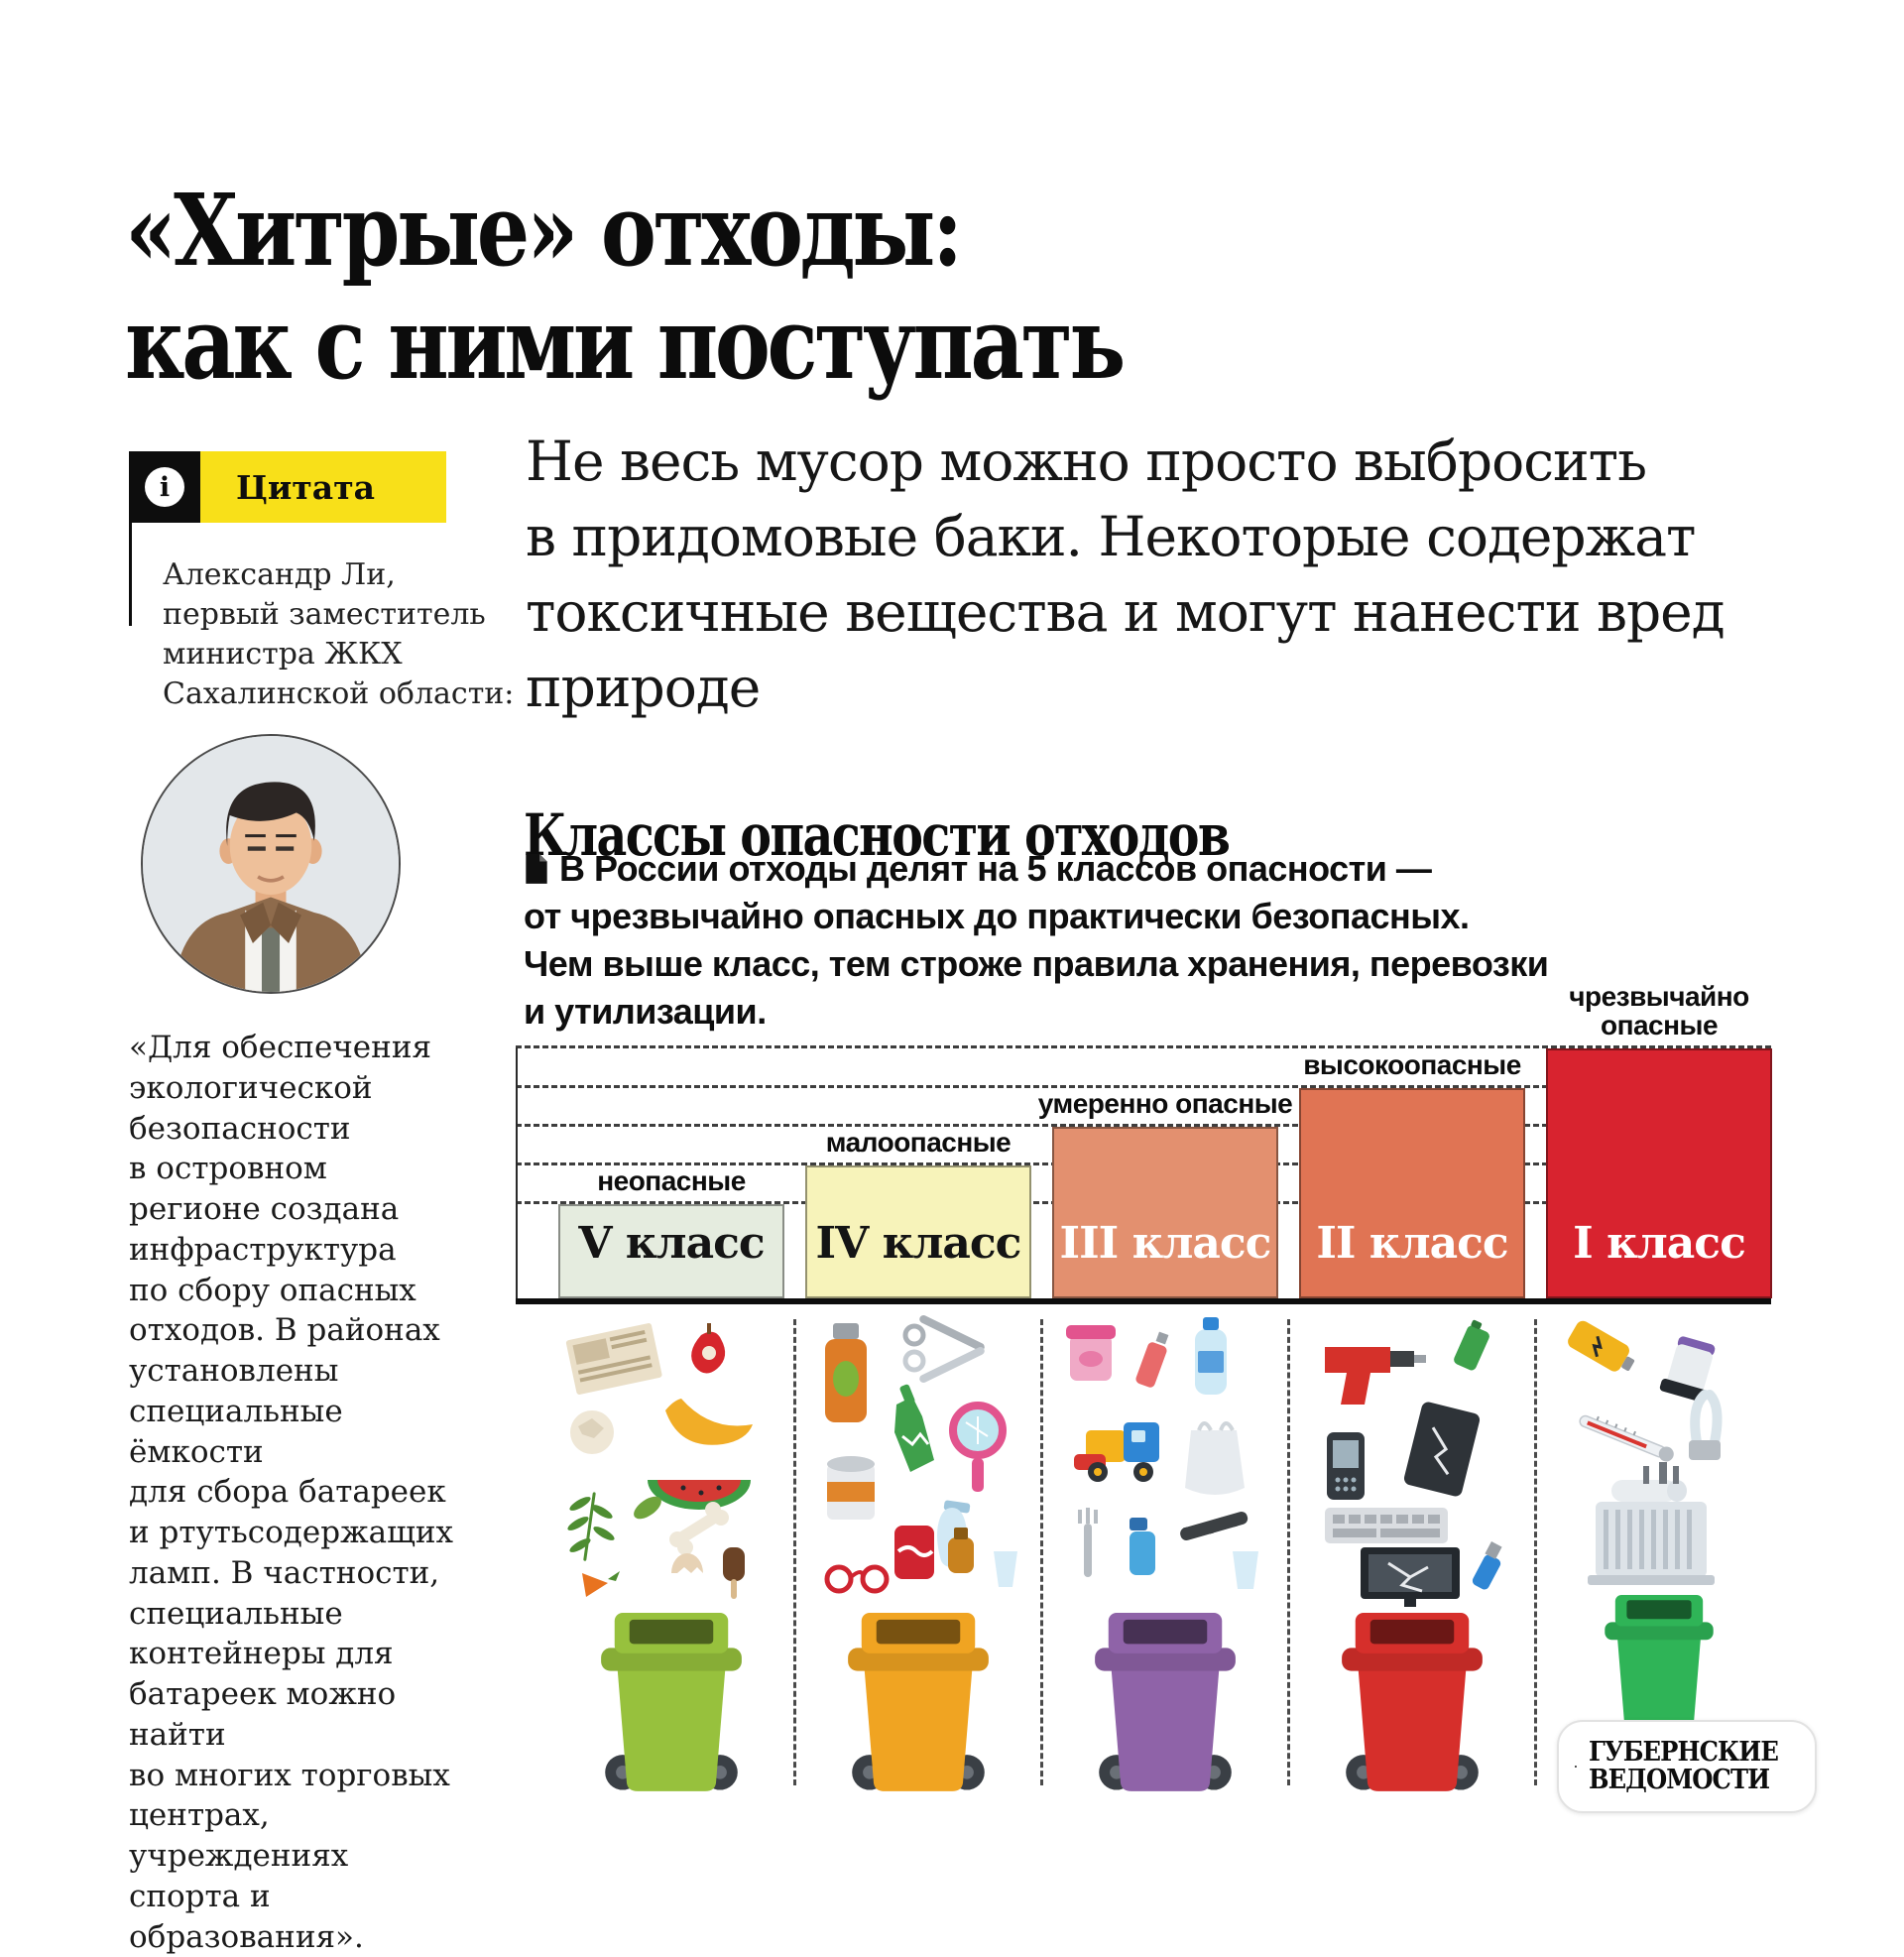  I want to click on bar-top-label: малоопасные, so click(919, 1143).